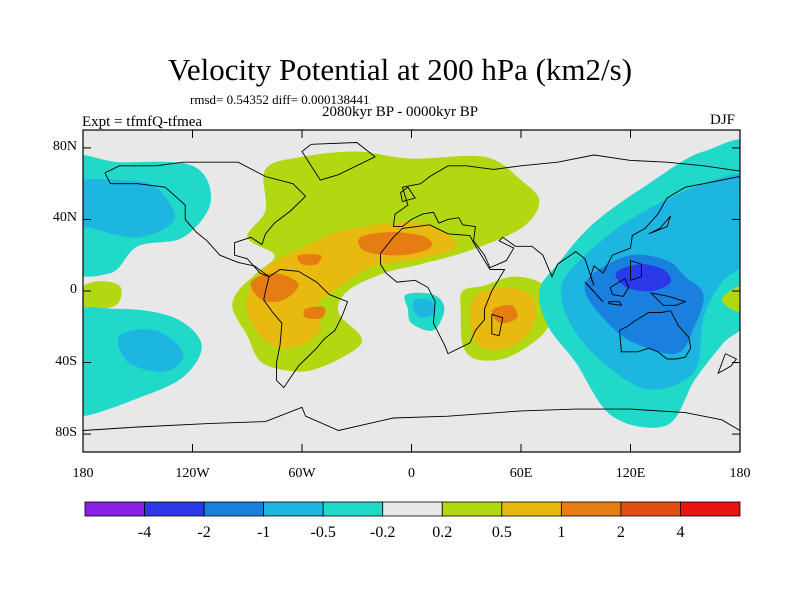 The height and width of the screenshot is (600, 800). I want to click on y-tick-label: 80N, so click(64, 146).